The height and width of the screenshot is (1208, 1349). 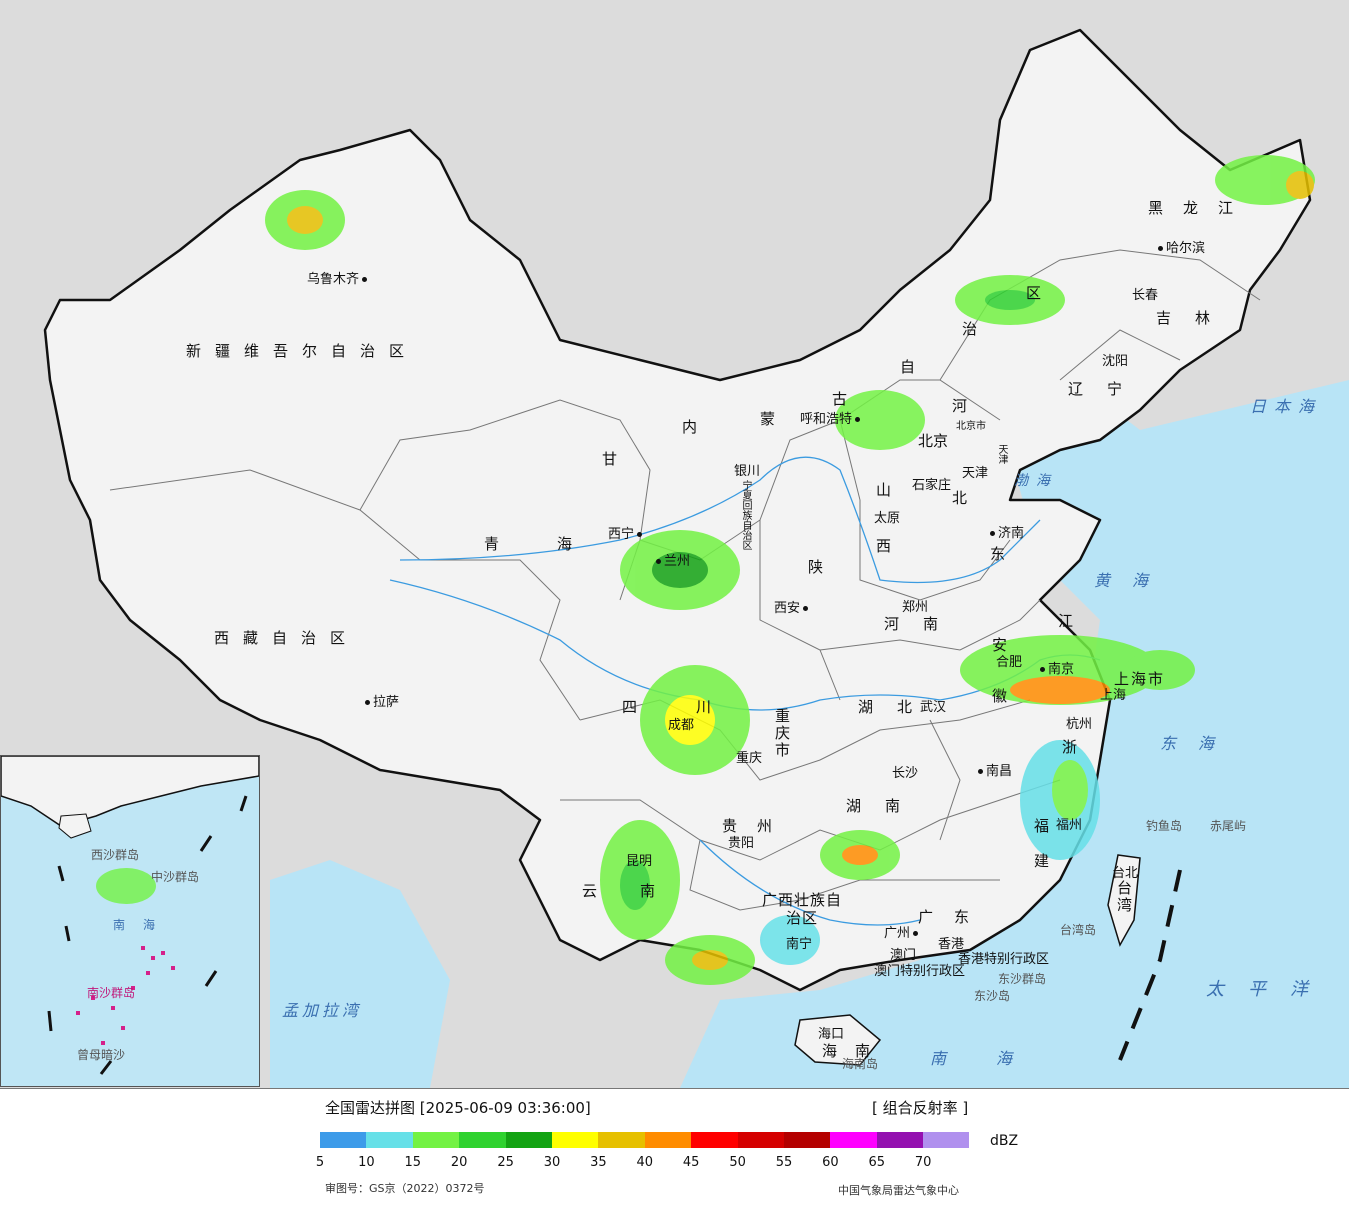 What do you see at coordinates (967, 406) in the screenshot?
I see `province-label: 河` at bounding box center [967, 406].